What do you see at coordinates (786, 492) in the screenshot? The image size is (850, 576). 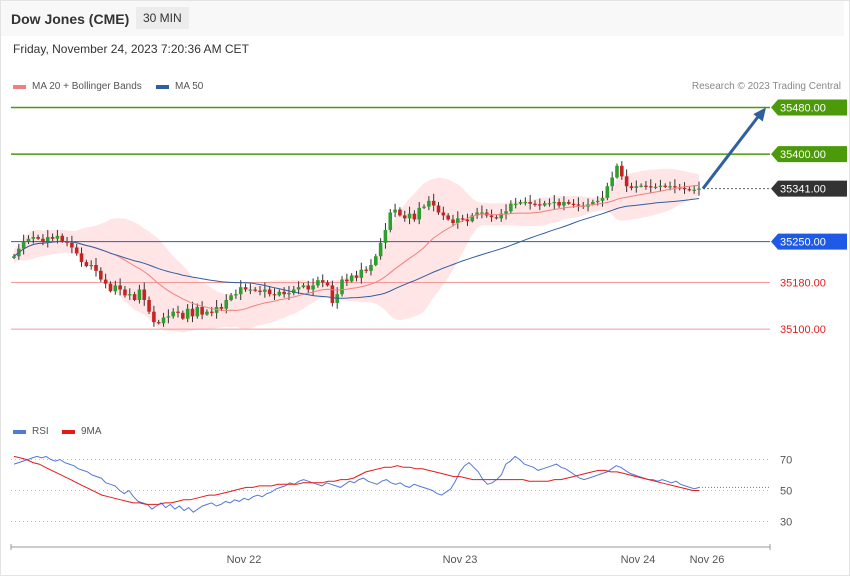 I see `rsi-tick-50: 50` at bounding box center [786, 492].